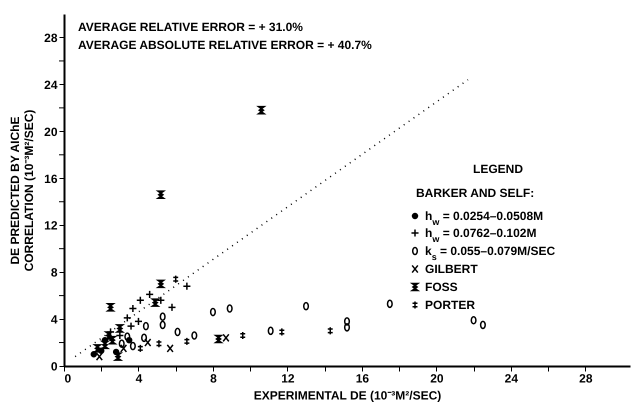 This screenshot has height=407, width=636. What do you see at coordinates (22, 191) in the screenshot?
I see `y-axis-title: DE PREDICTED BY AIChE CORRELATION (10⁻³M²/SEC)` at bounding box center [22, 191].